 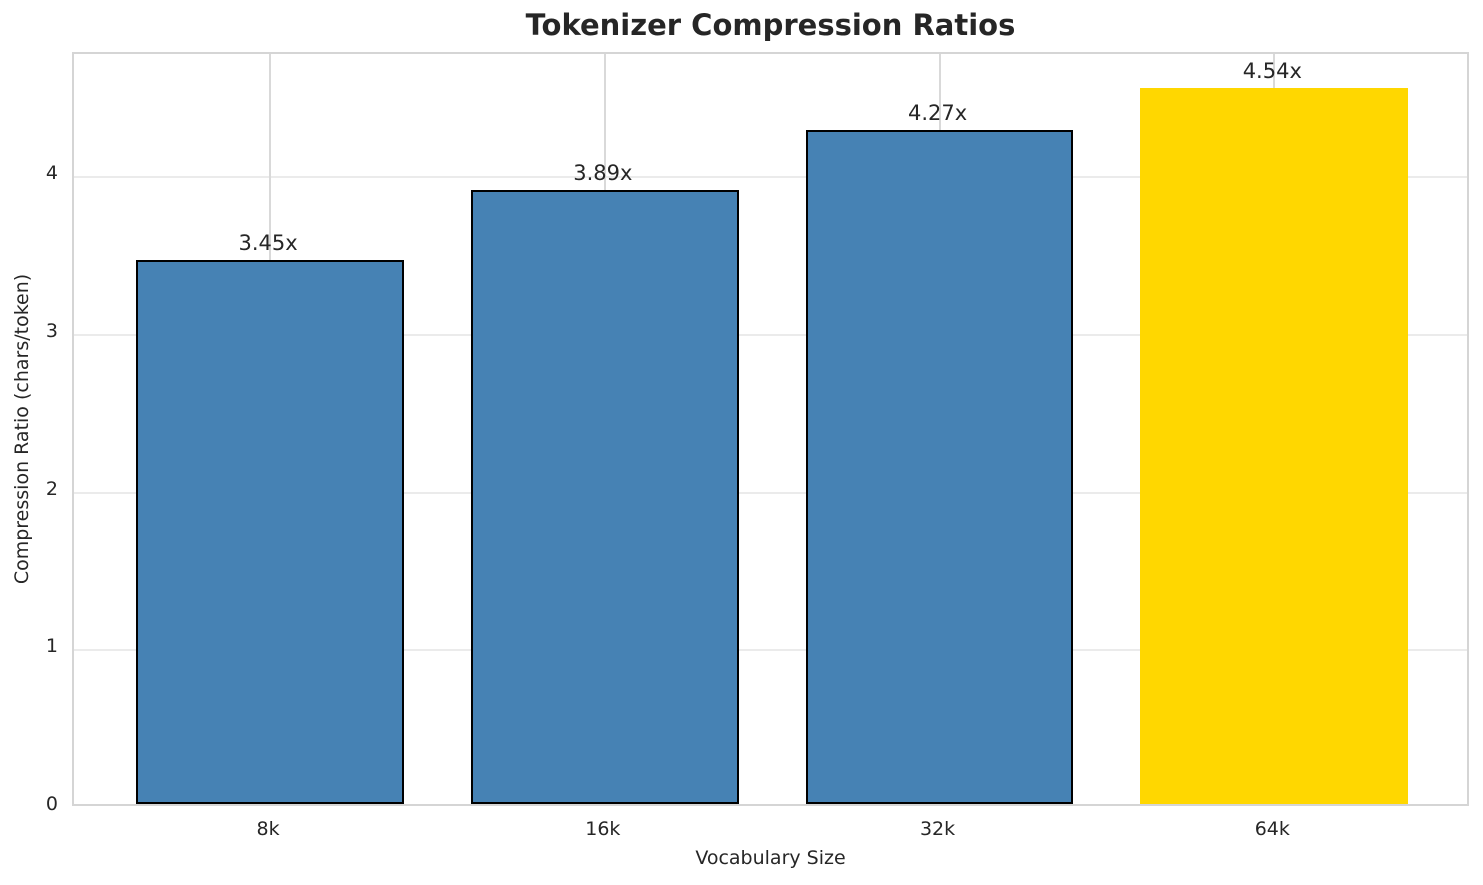 I want to click on y-tick-label: 2, so click(x=51, y=488).